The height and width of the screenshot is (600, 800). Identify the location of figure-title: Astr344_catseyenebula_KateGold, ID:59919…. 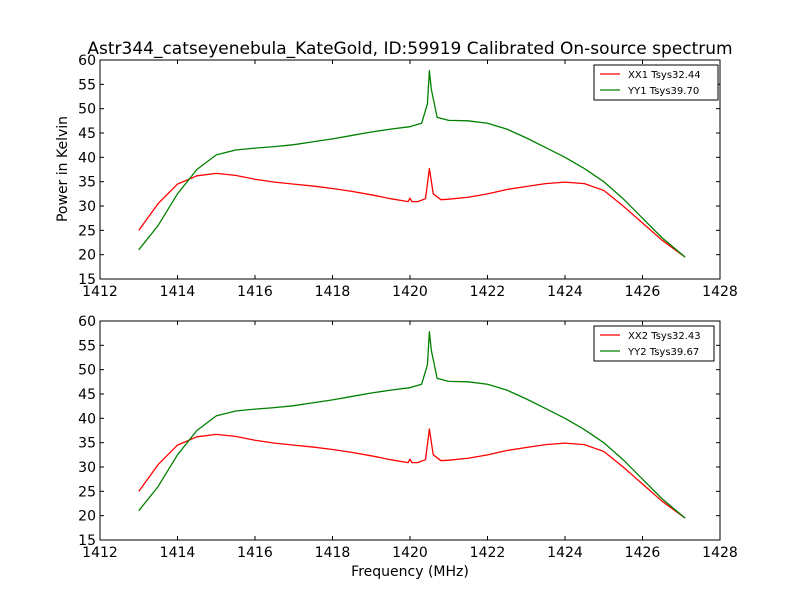
(409, 49).